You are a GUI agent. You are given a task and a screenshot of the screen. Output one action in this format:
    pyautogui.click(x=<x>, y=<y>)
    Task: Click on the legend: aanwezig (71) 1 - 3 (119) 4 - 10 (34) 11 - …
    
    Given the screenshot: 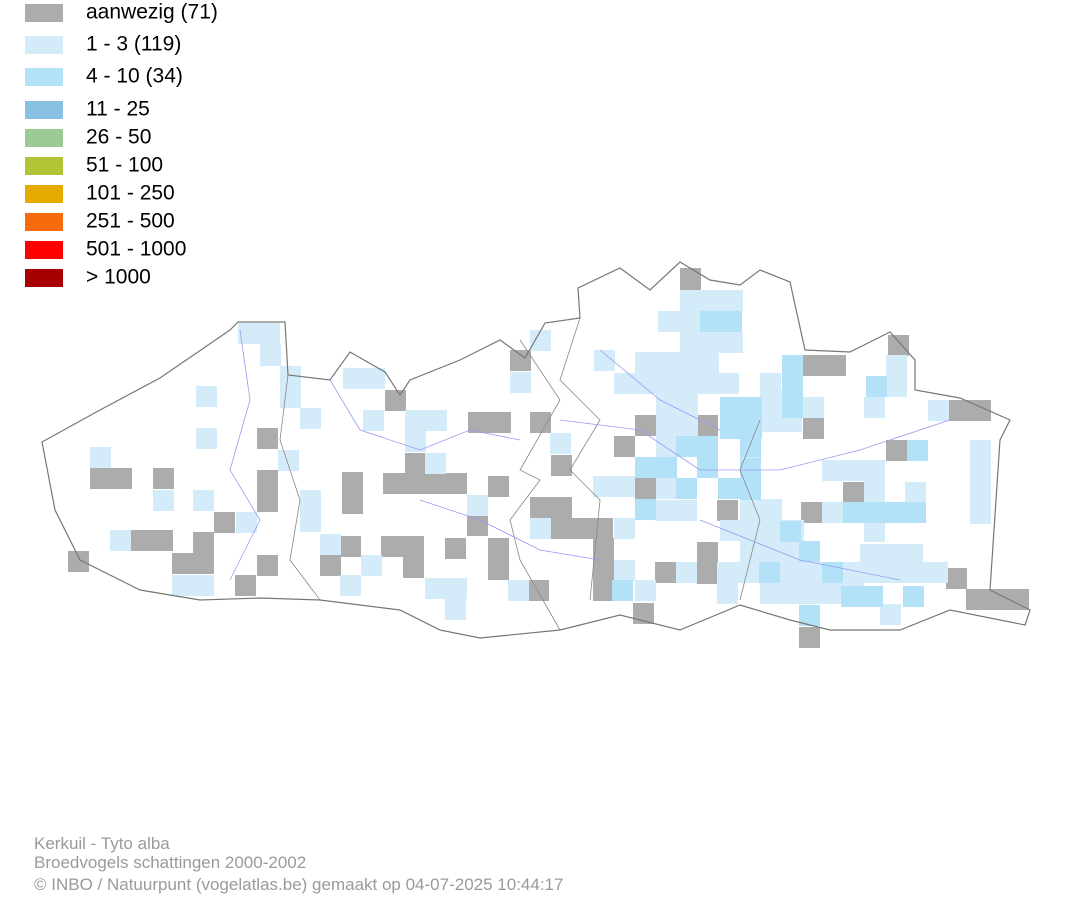 What is the action you would take?
    pyautogui.click(x=121, y=145)
    